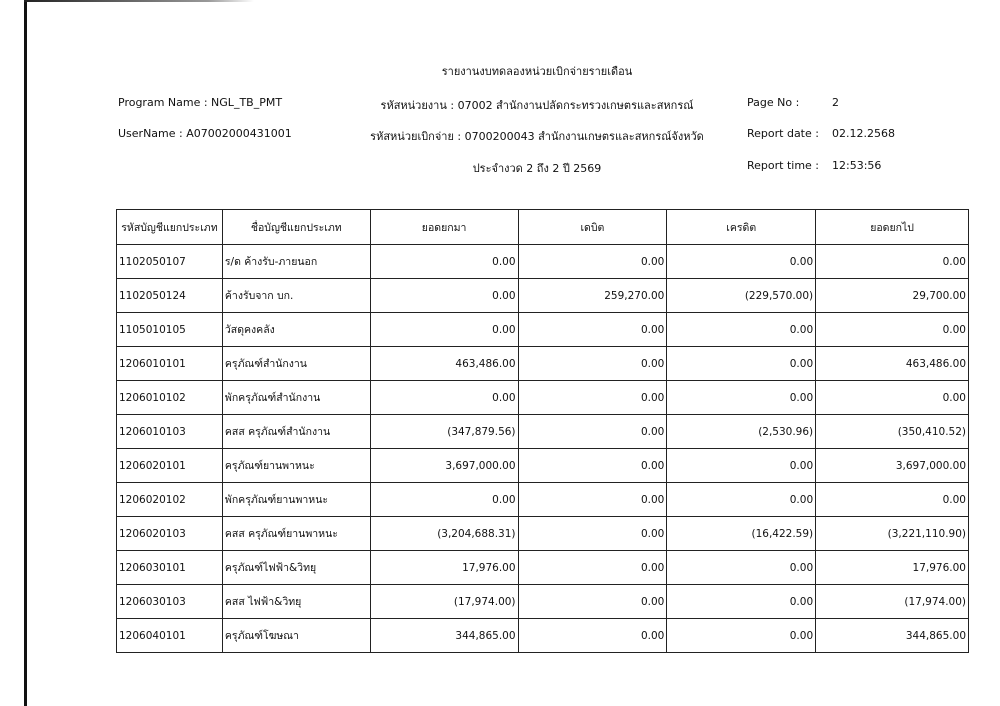 This screenshot has height=706, width=1000. I want to click on column-header-account-name: ชื่อบัญชีแยกประเภท, so click(296, 227).